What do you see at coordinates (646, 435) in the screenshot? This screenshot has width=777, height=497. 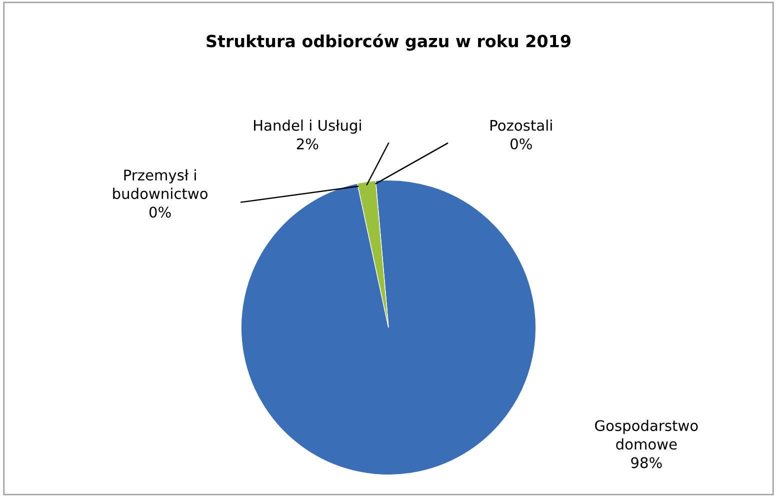 I see `slice-label: Gospodarstwo domowe` at bounding box center [646, 435].